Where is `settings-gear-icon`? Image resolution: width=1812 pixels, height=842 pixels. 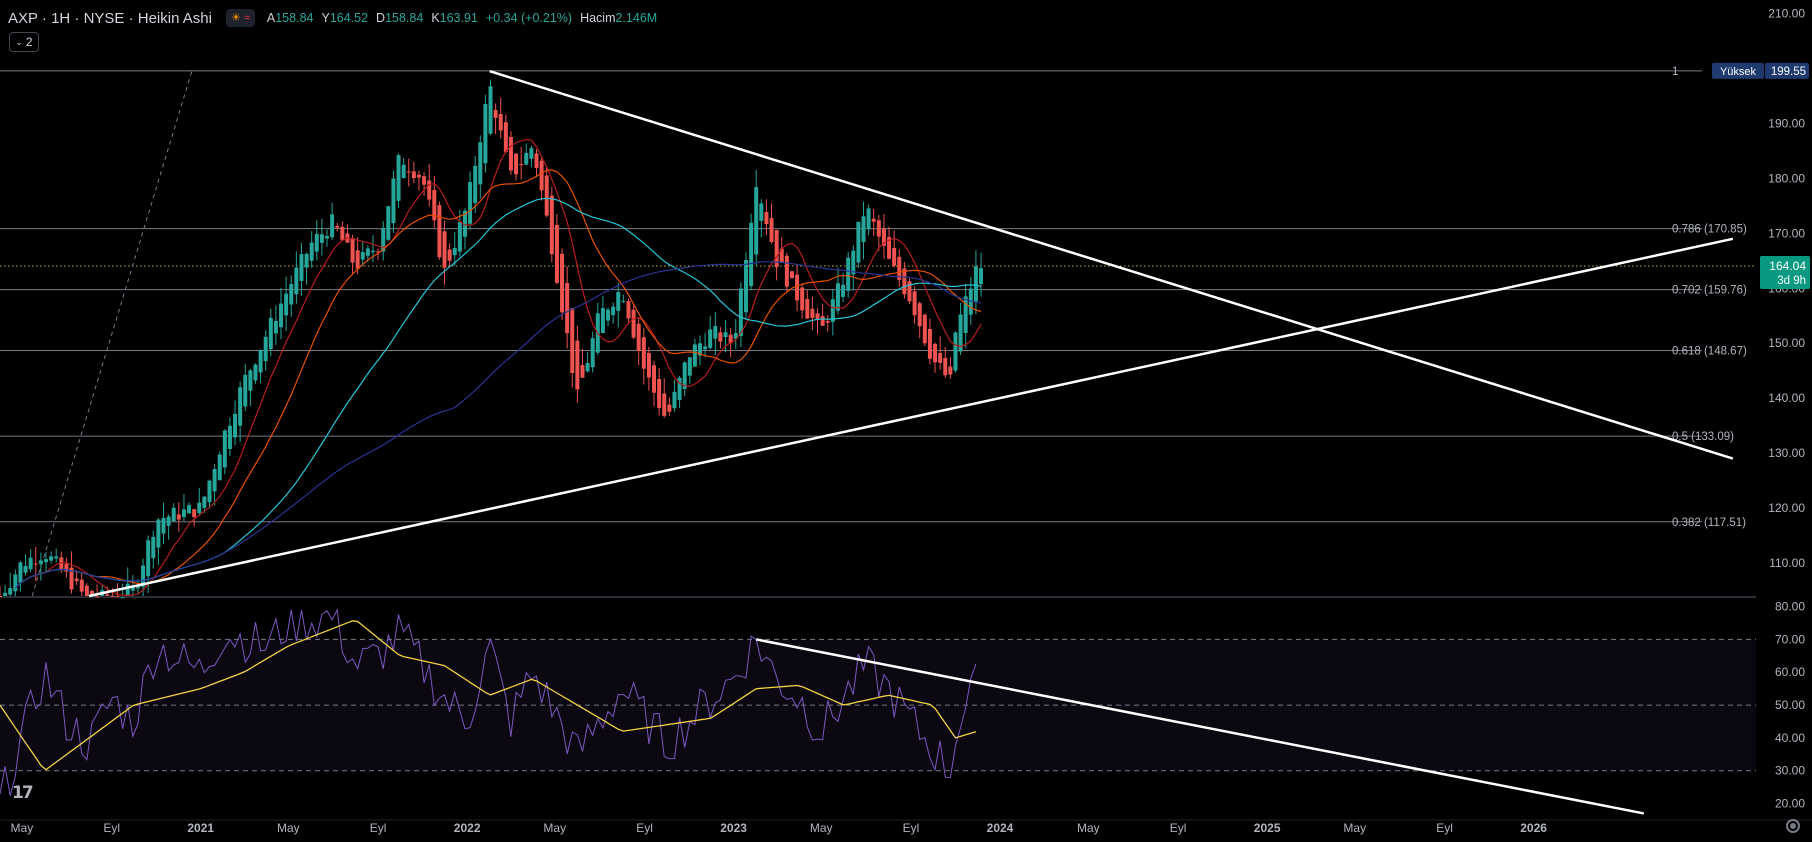
settings-gear-icon is located at coordinates (1793, 826).